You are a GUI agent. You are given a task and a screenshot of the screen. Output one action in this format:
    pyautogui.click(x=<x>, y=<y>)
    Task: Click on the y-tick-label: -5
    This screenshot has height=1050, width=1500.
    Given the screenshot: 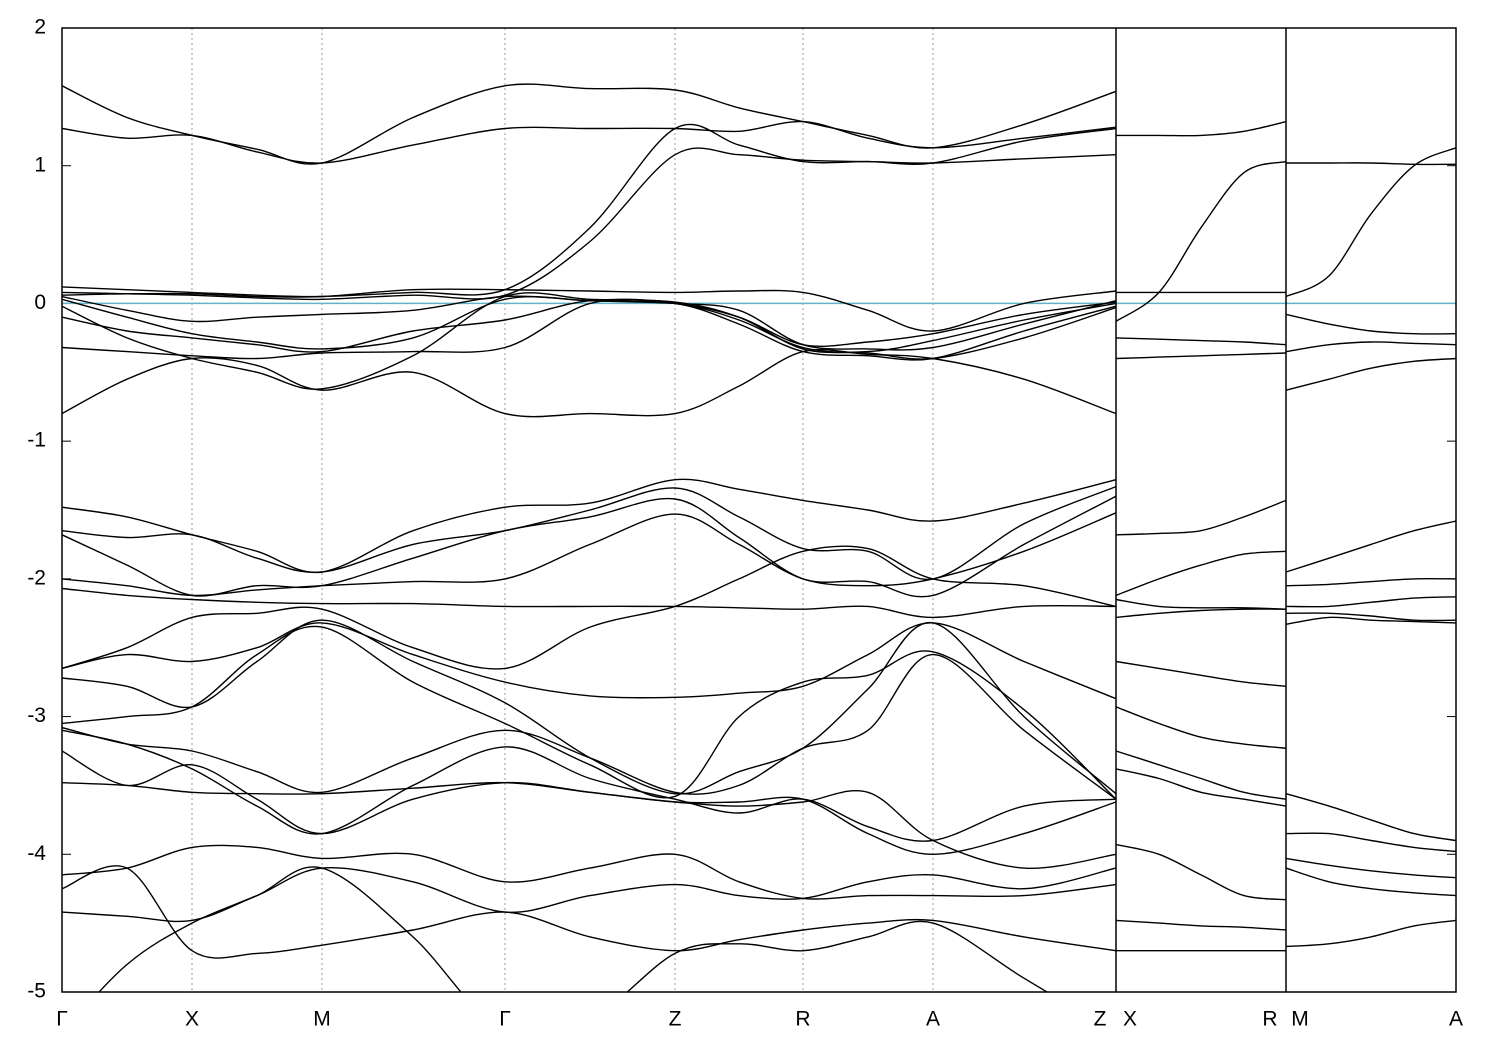 What is the action you would take?
    pyautogui.click(x=36, y=991)
    